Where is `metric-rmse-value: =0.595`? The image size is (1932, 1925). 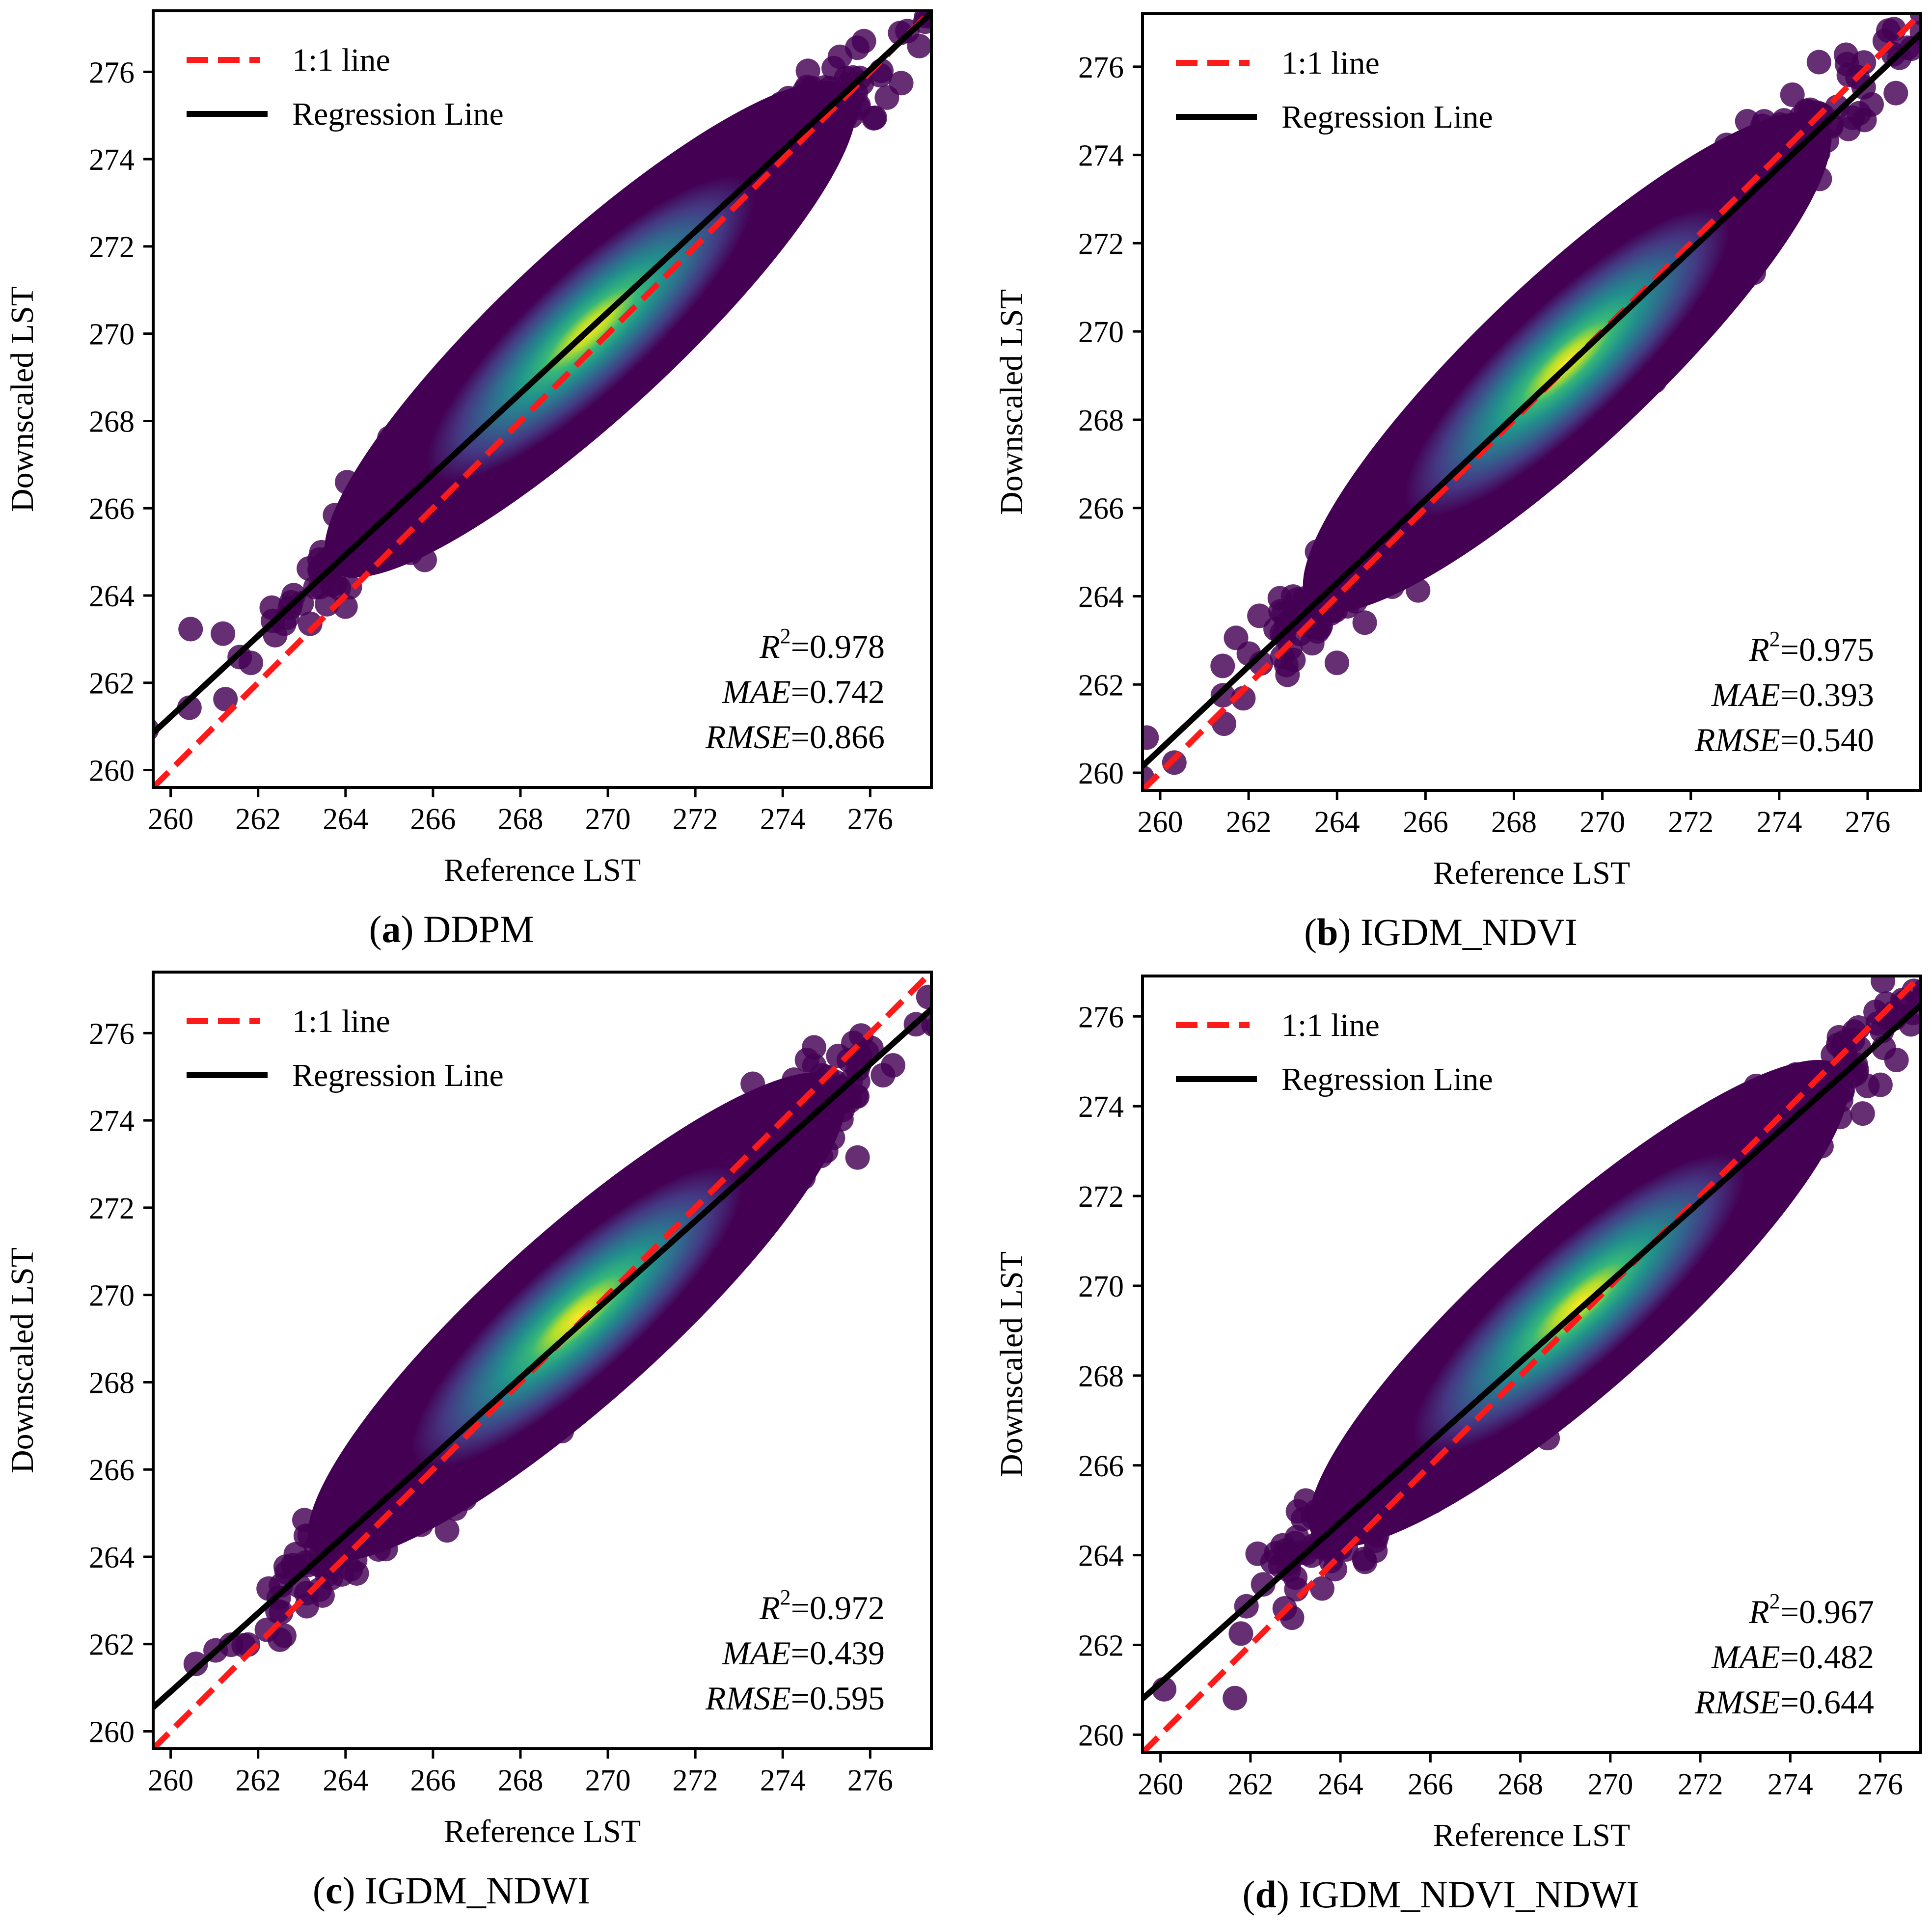 metric-rmse-value: =0.595 is located at coordinates (838, 1699).